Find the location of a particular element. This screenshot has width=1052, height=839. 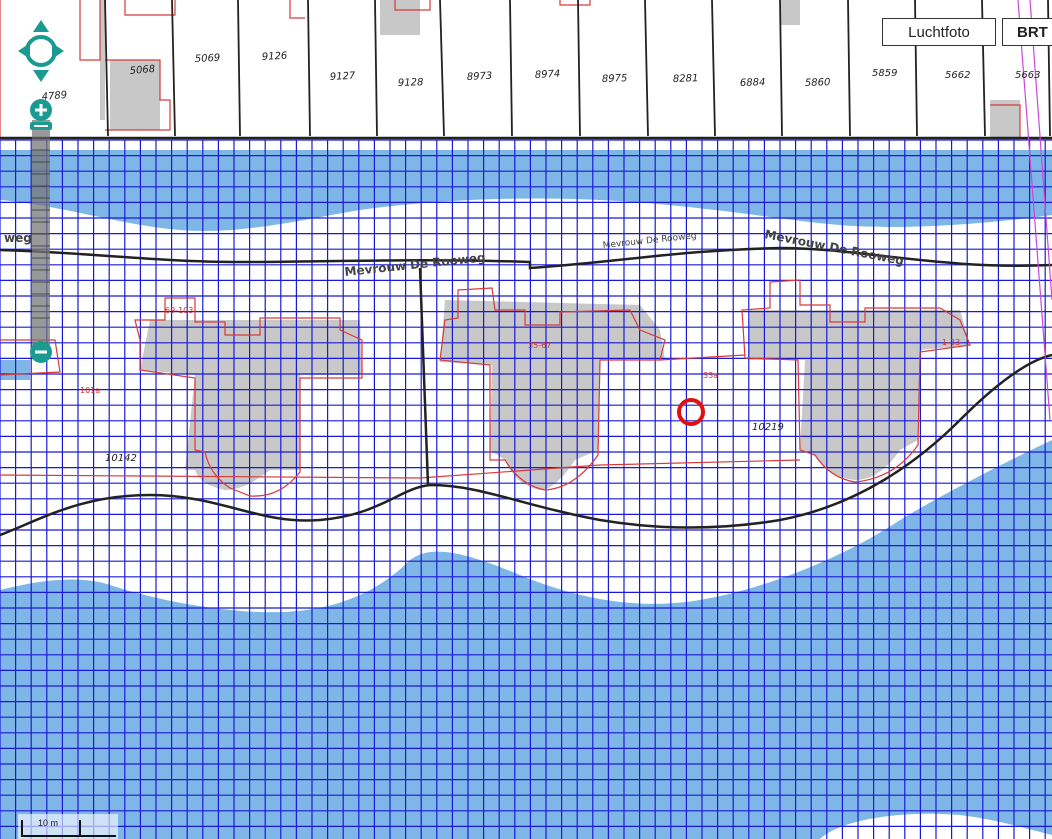

house-number-label: 101a is located at coordinates (90, 390).